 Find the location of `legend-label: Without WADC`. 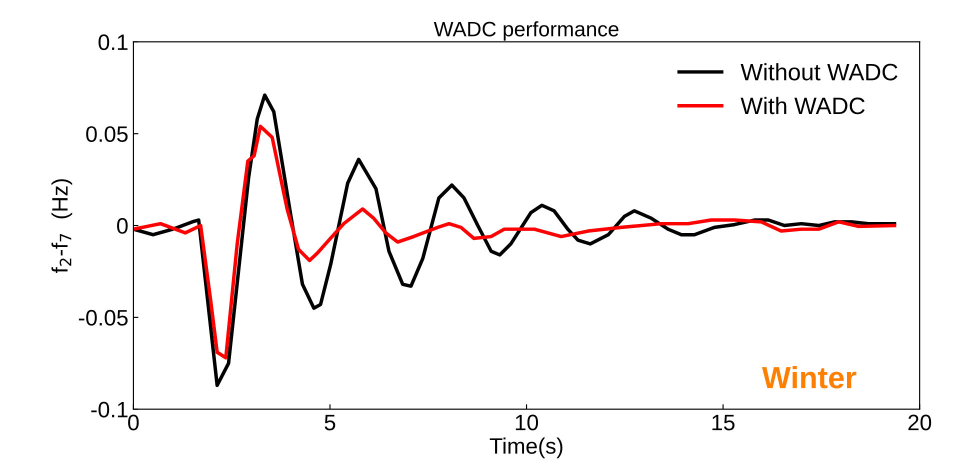

legend-label: Without WADC is located at coordinates (819, 71).